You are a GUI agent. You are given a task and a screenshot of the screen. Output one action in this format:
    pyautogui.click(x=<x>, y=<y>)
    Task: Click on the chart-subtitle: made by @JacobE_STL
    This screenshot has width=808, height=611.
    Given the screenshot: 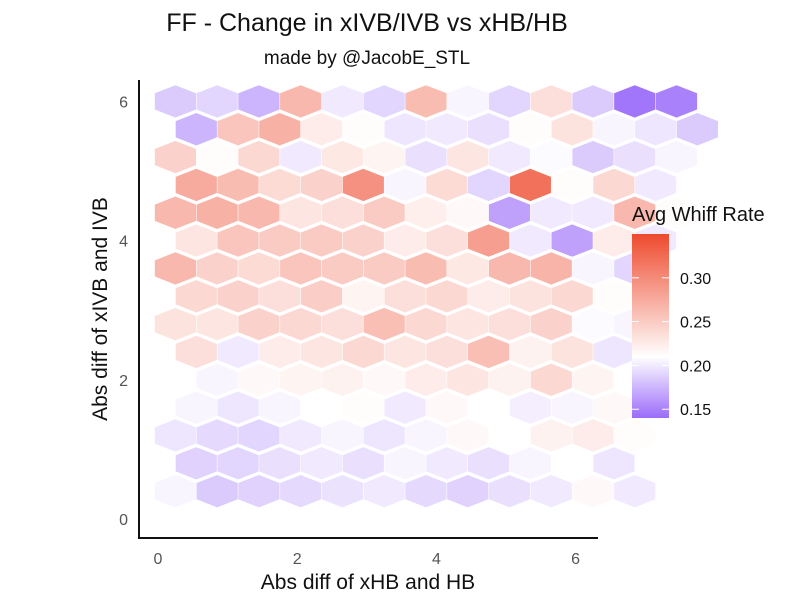 What is the action you would take?
    pyautogui.click(x=367, y=58)
    